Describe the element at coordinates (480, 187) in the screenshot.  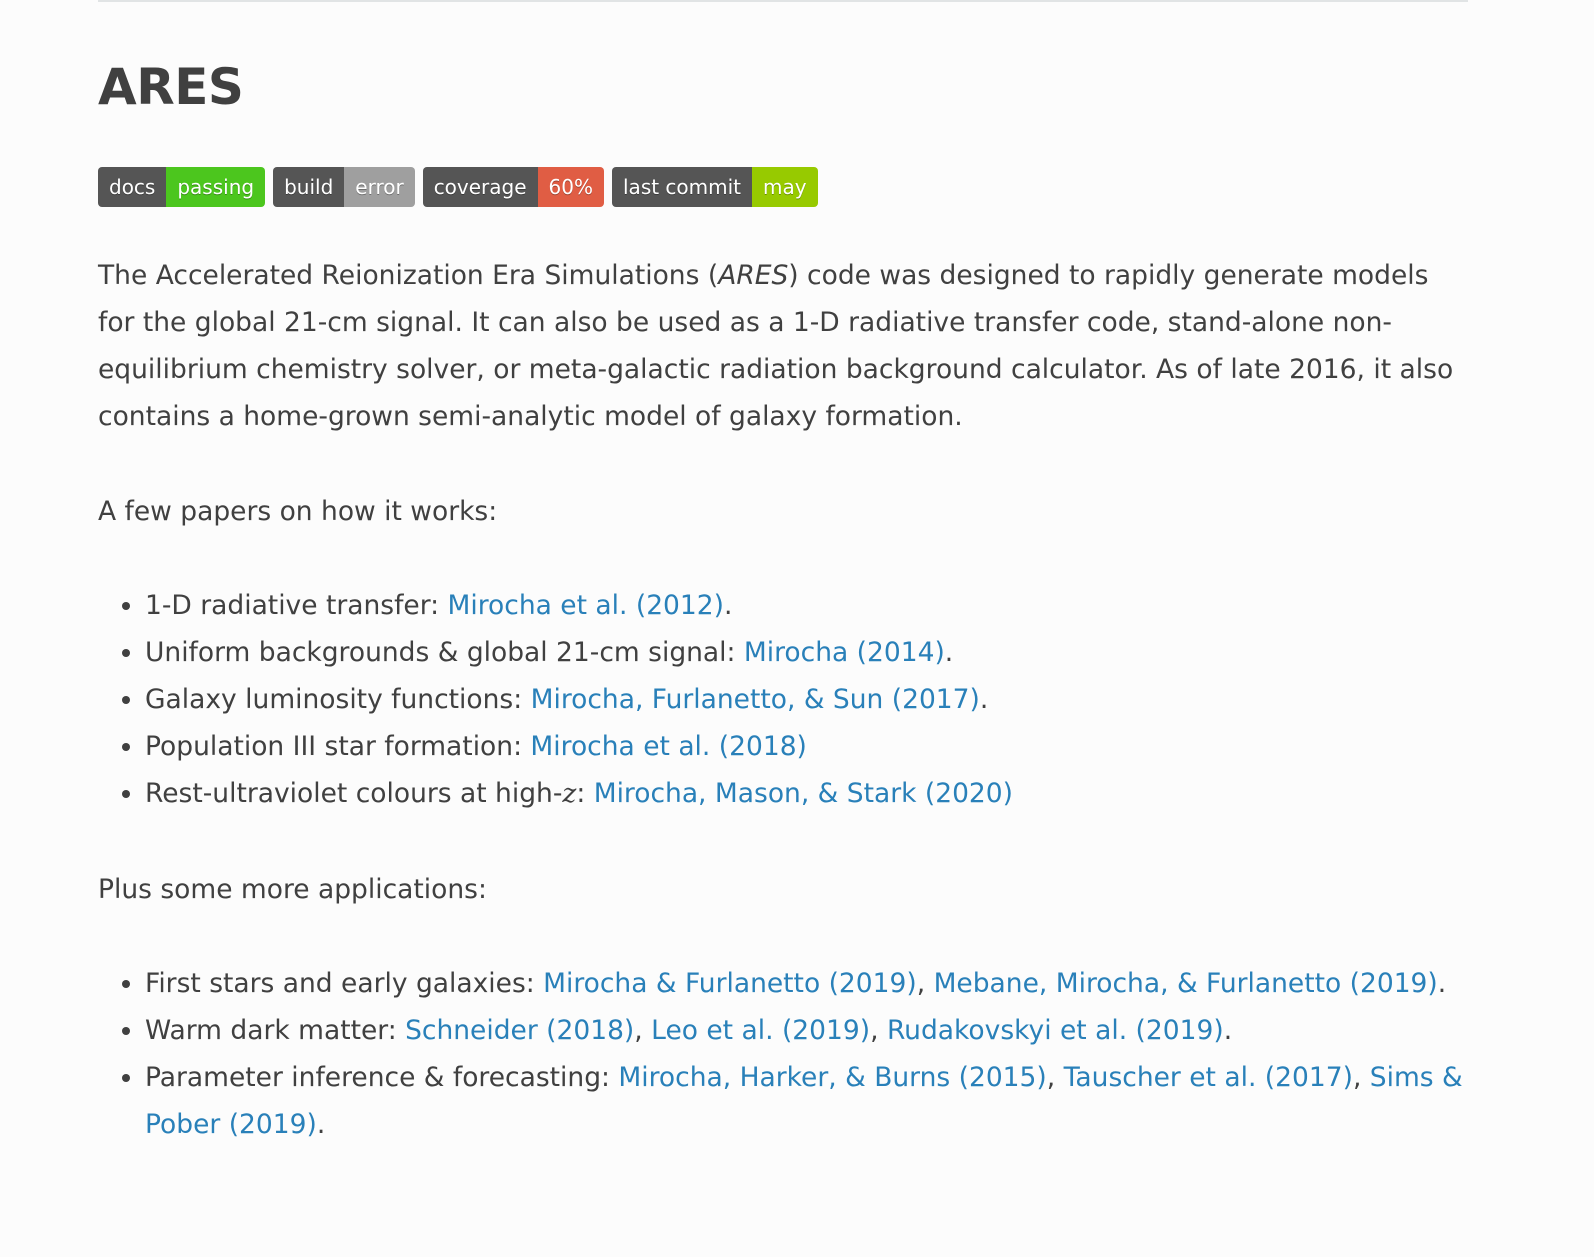
I see `badge-coverage-label: coverage` at that location.